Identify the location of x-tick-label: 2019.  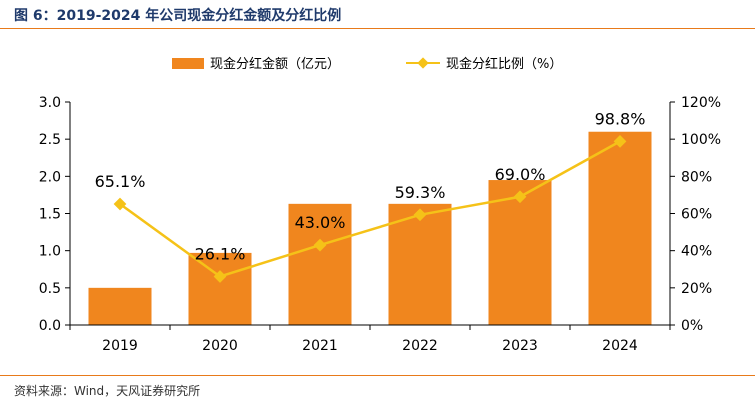
(120, 346).